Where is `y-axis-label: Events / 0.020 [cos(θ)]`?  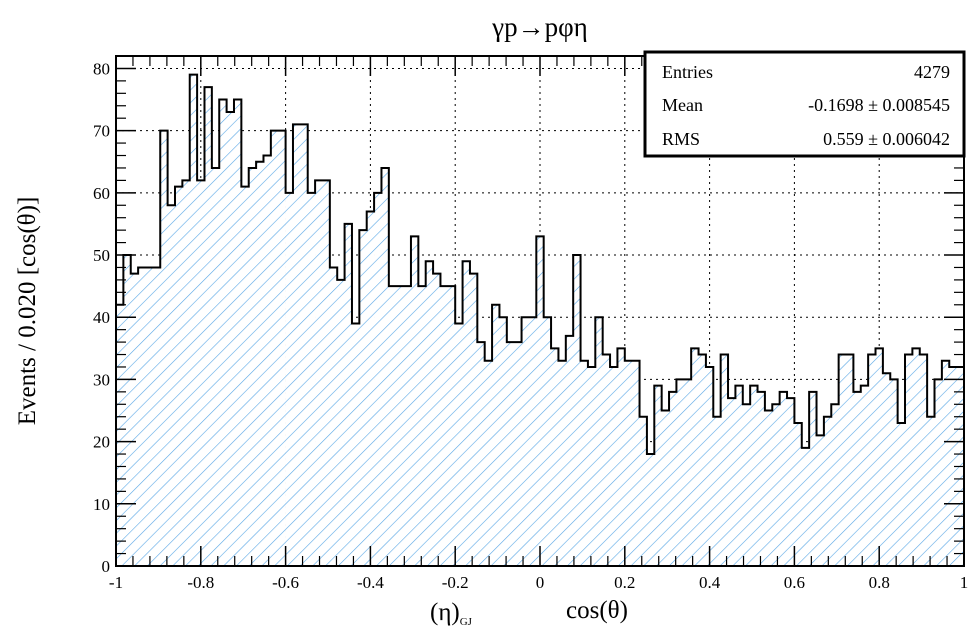 y-axis-label: Events / 0.020 [cos(θ)] is located at coordinates (27, 311).